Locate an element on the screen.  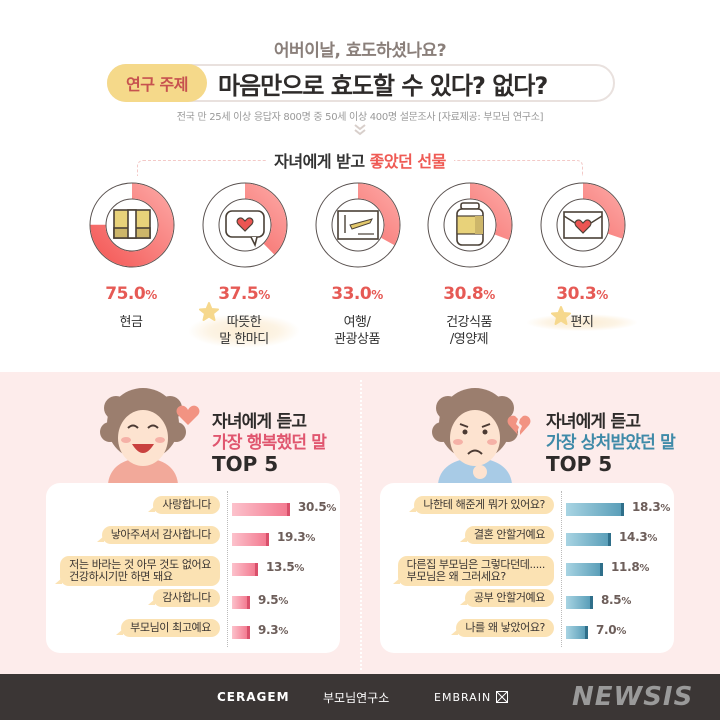
speech-bubble-label: 낳아주셔서 감사합니다 is located at coordinates (158, 535).